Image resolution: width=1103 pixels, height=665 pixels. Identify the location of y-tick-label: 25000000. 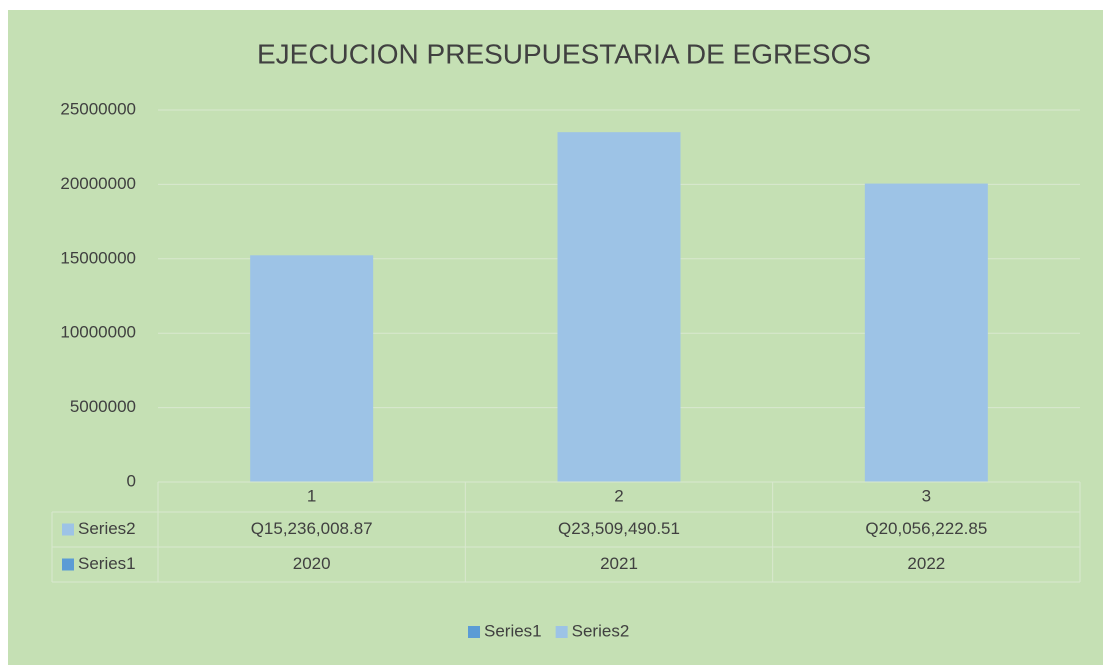
(98, 108).